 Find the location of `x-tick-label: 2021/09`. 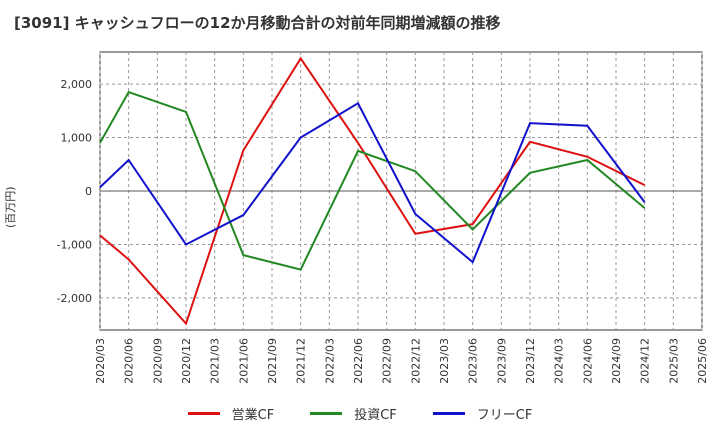

x-tick-label: 2021/09 is located at coordinates (272, 361).